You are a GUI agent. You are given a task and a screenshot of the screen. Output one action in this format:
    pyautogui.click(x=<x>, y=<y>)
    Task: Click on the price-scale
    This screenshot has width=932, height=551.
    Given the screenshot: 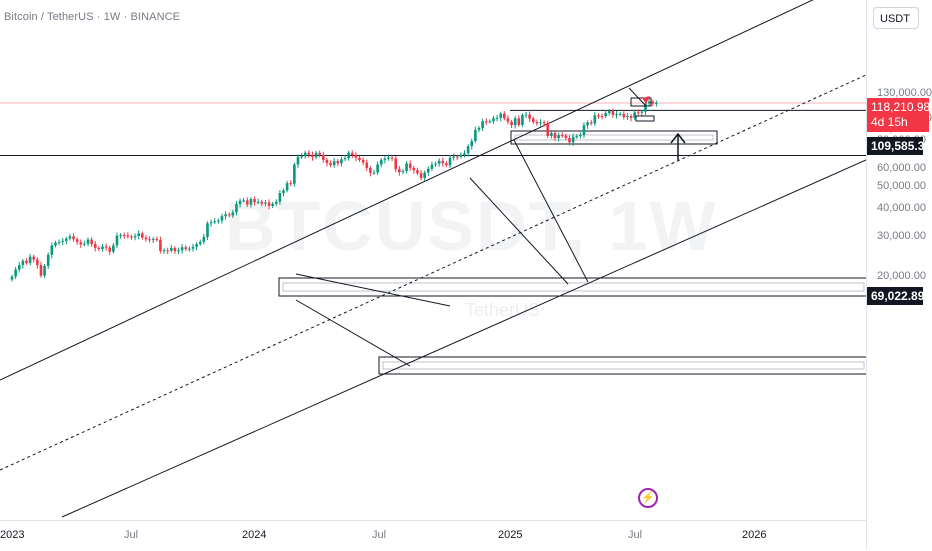 What is the action you would take?
    pyautogui.click(x=899, y=275)
    